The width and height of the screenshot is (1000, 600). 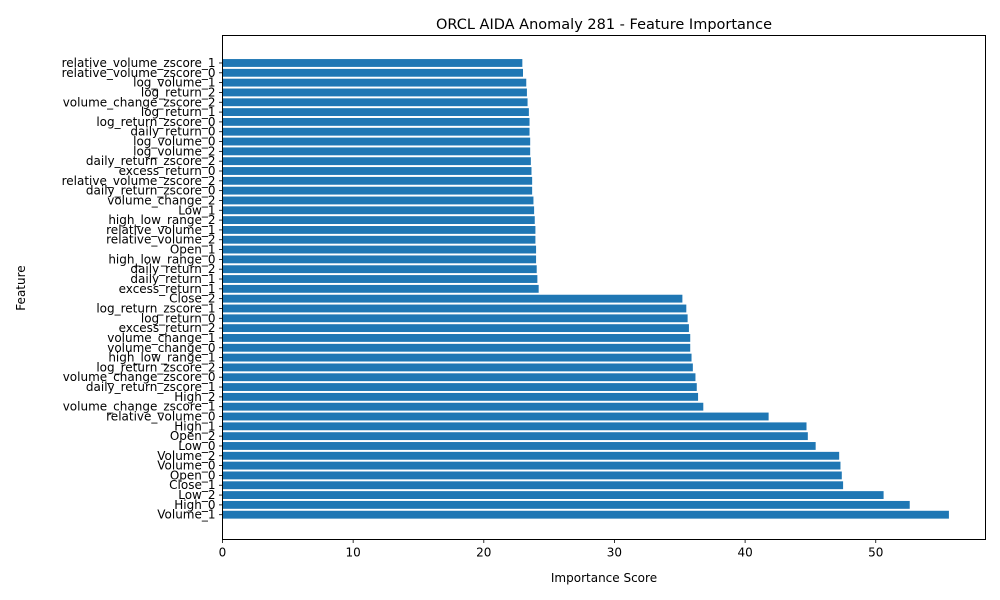 I want to click on y-tick-label: relative_volume_0, so click(x=160, y=417).